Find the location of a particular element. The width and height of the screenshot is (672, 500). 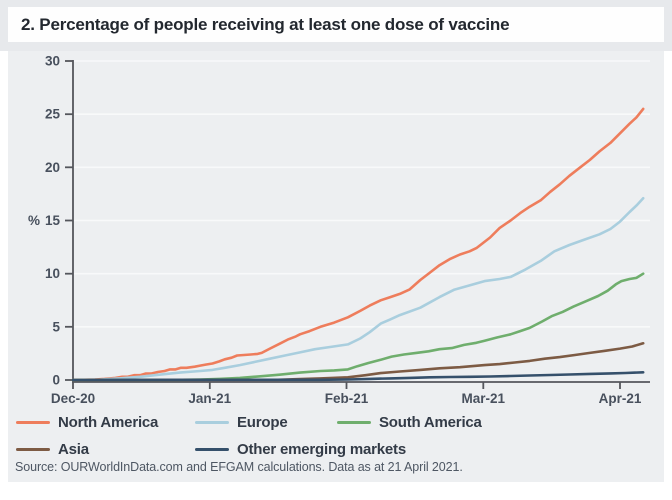

x-tick-label: Mar-21 is located at coordinates (484, 398).